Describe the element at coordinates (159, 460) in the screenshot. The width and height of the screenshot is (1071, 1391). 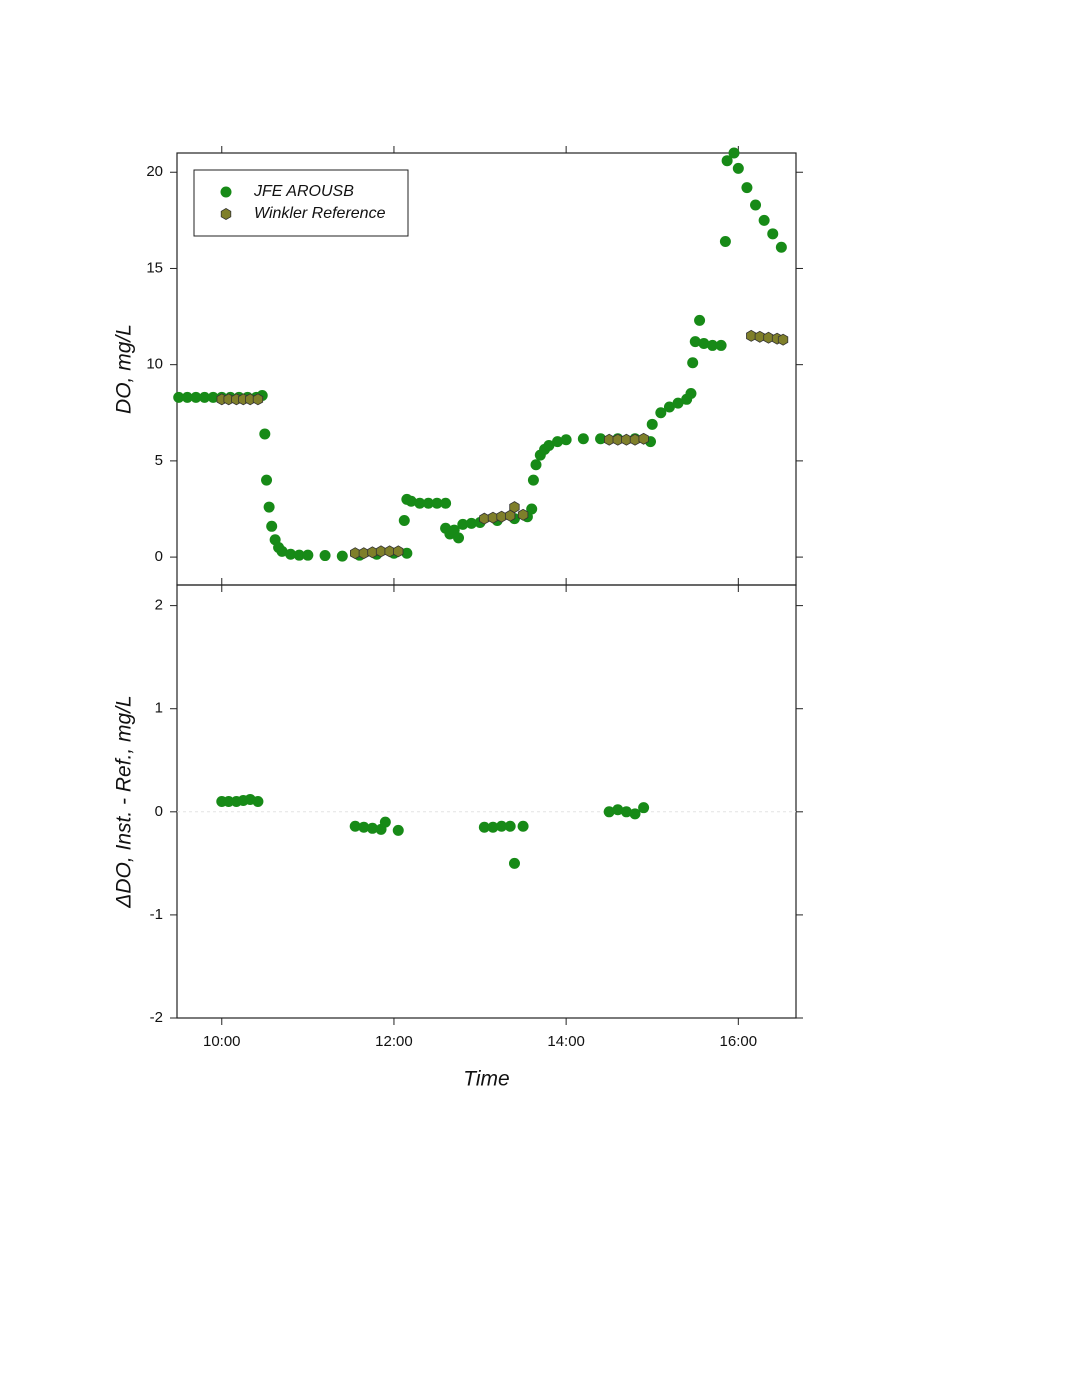
I see `y-tick-label: 5` at that location.